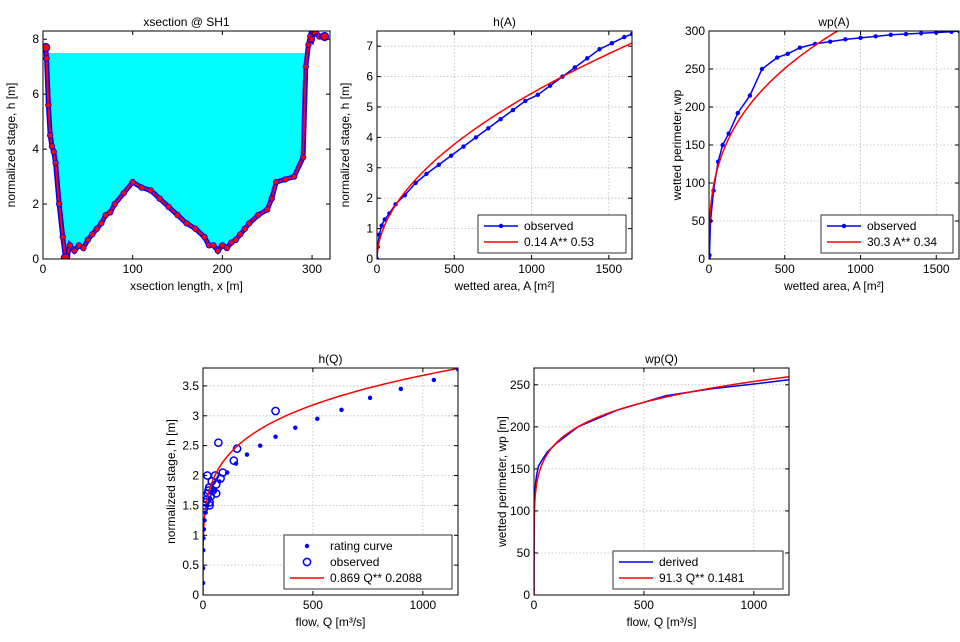 This screenshot has width=960, height=642. I want to click on data-layer, so click(186, 145).